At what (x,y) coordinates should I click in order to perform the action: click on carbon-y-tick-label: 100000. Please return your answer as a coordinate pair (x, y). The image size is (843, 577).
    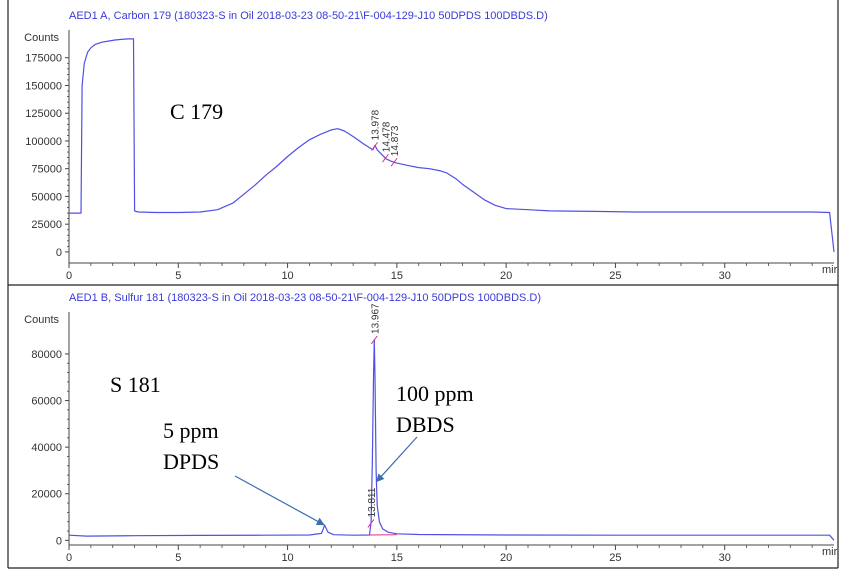
    Looking at the image, I should click on (43, 142).